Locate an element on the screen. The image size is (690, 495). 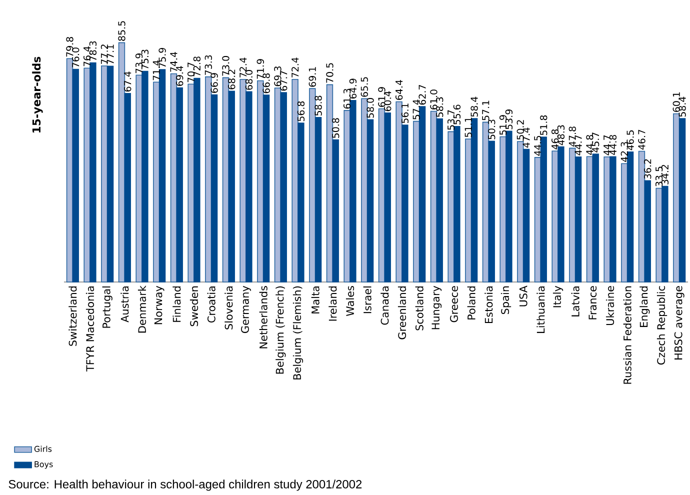
x-tick-label: Finland is located at coordinates (176, 304).